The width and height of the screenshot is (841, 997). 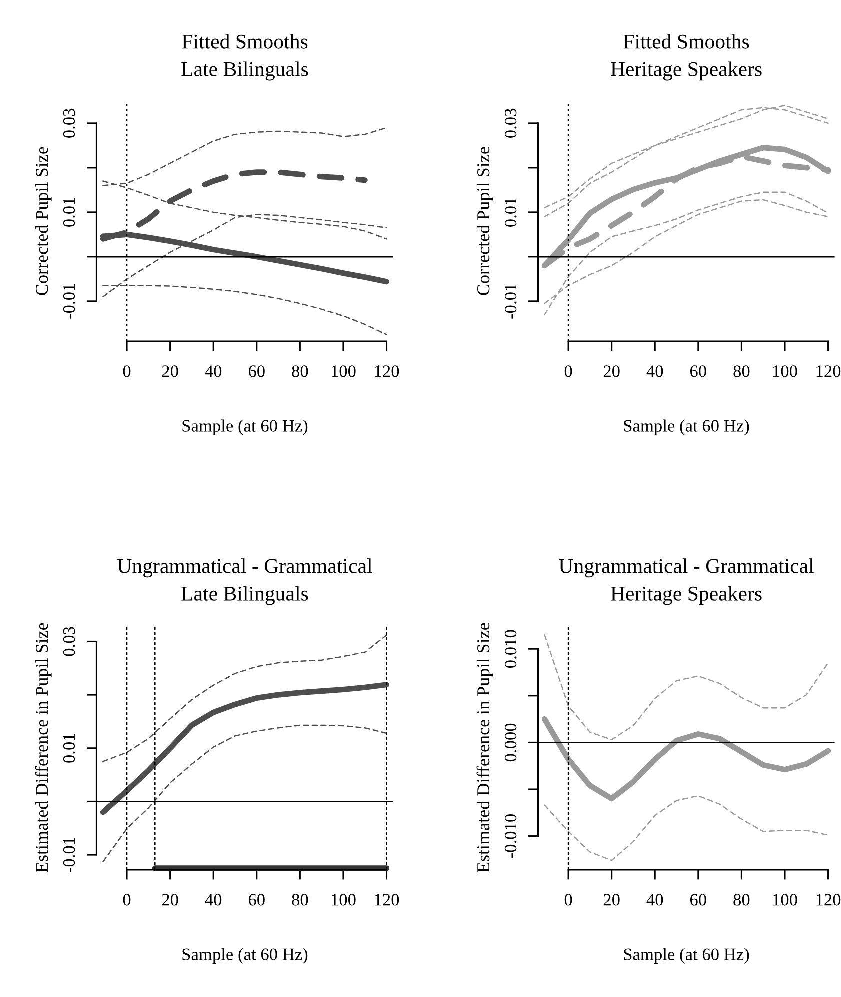 What do you see at coordinates (245, 582) in the screenshot?
I see `chart-title: Ungrammatical - Grammatical Late Bilinguals` at bounding box center [245, 582].